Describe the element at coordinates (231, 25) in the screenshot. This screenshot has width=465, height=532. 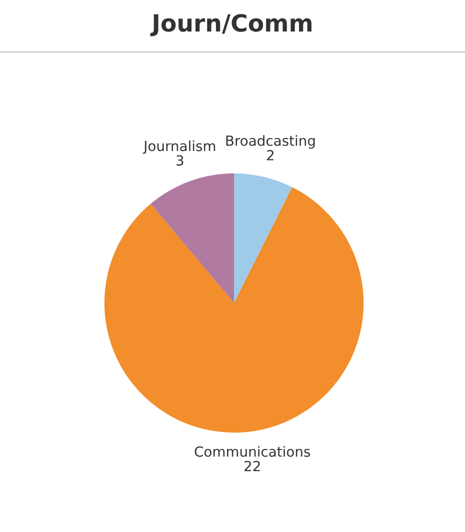
I see `chart-title: Journ/Comm` at that location.